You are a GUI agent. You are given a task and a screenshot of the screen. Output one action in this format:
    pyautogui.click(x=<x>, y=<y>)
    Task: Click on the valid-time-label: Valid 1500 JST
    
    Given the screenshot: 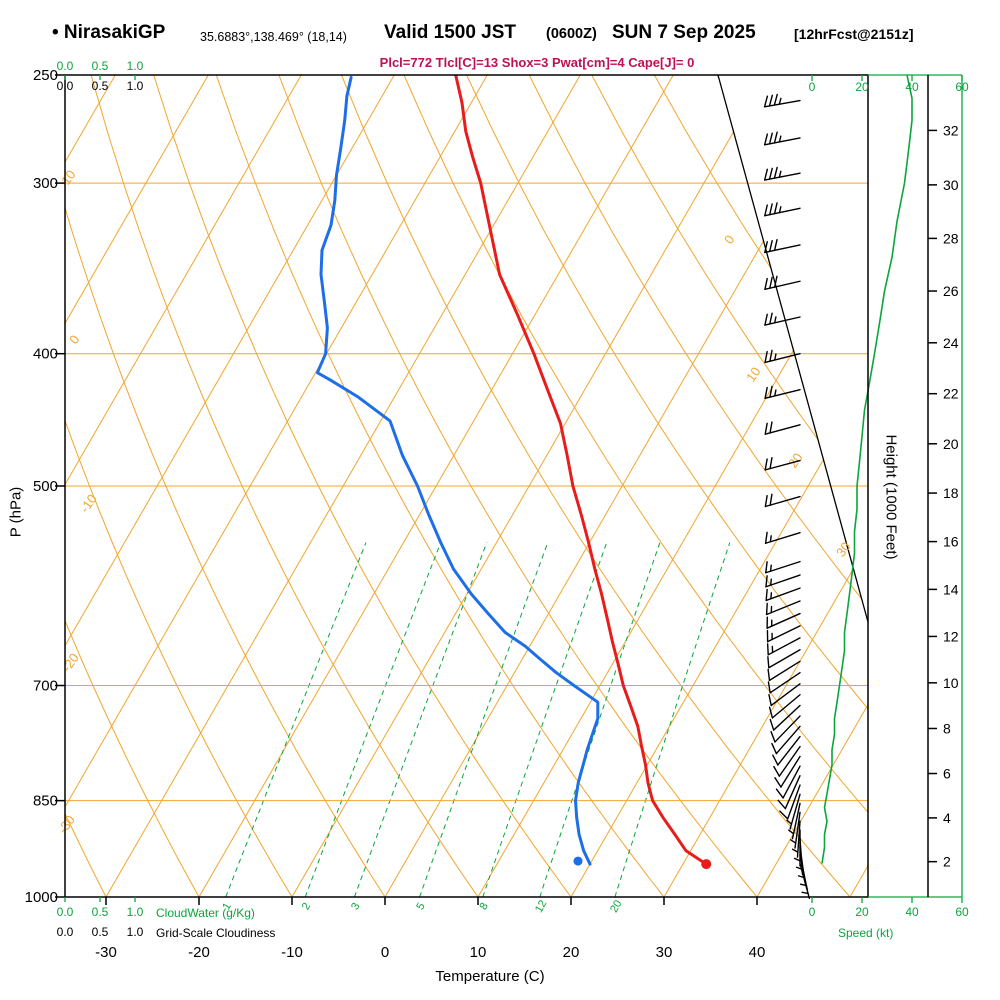 What is the action you would take?
    pyautogui.click(x=450, y=32)
    